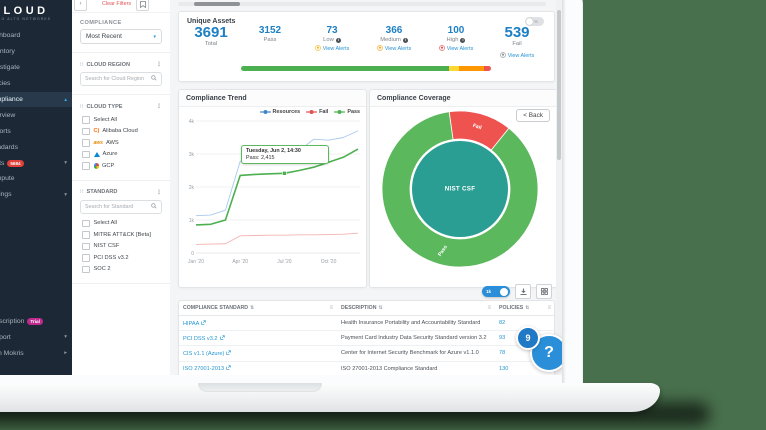  What do you see at coordinates (36, 99) in the screenshot?
I see `sidebar-item-compliance: Compliance ▴` at bounding box center [36, 99].